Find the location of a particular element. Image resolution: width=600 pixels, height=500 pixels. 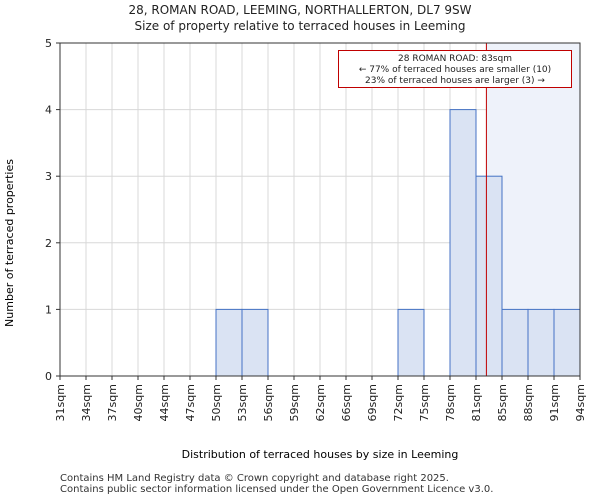

y-tick-label: 2 is located at coordinates (48, 243).